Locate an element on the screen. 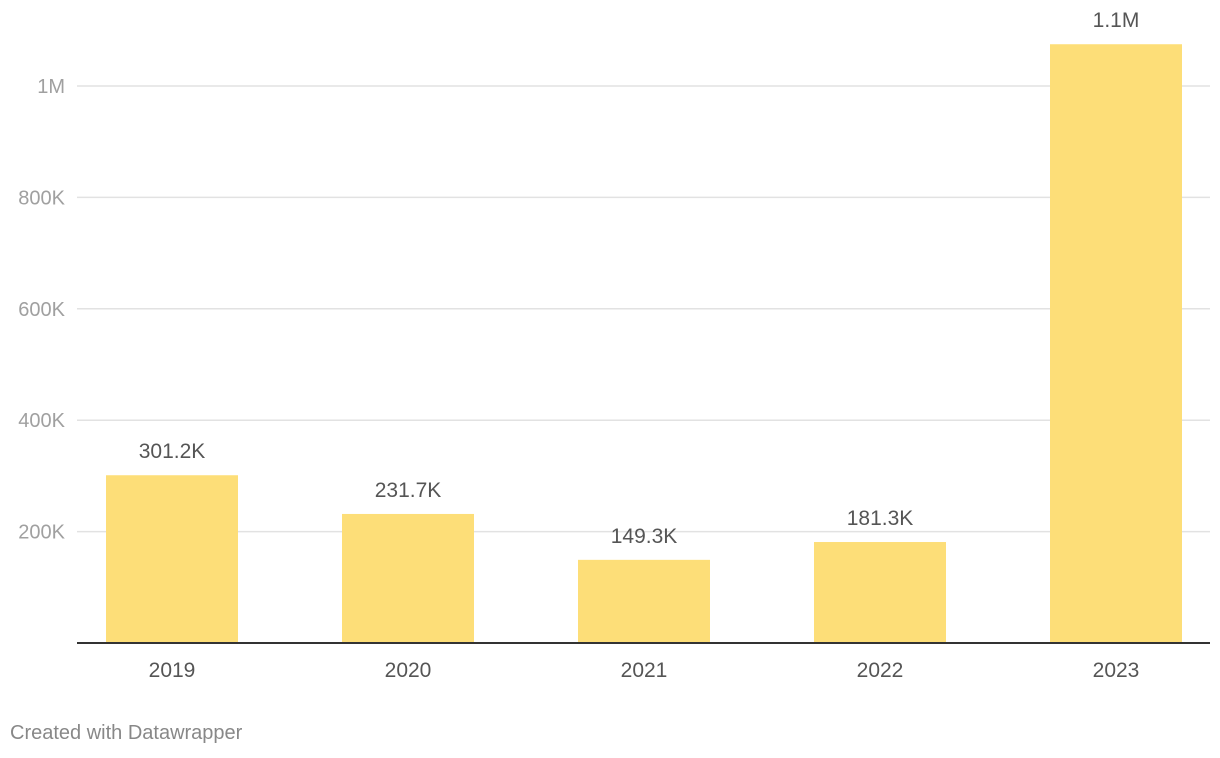  x-tick-label-2023: 2023 is located at coordinates (1116, 670).